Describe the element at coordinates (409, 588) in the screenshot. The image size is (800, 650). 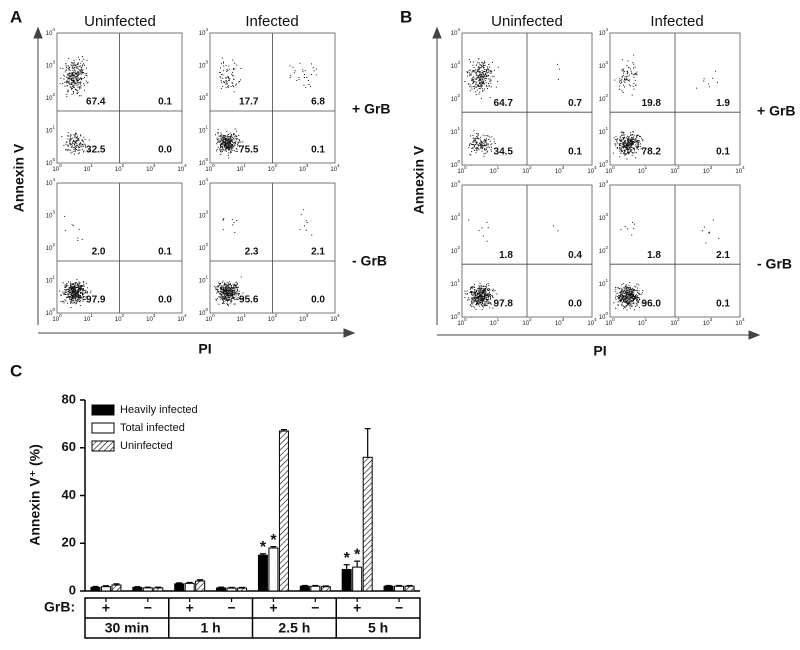
I see `bar` at that location.